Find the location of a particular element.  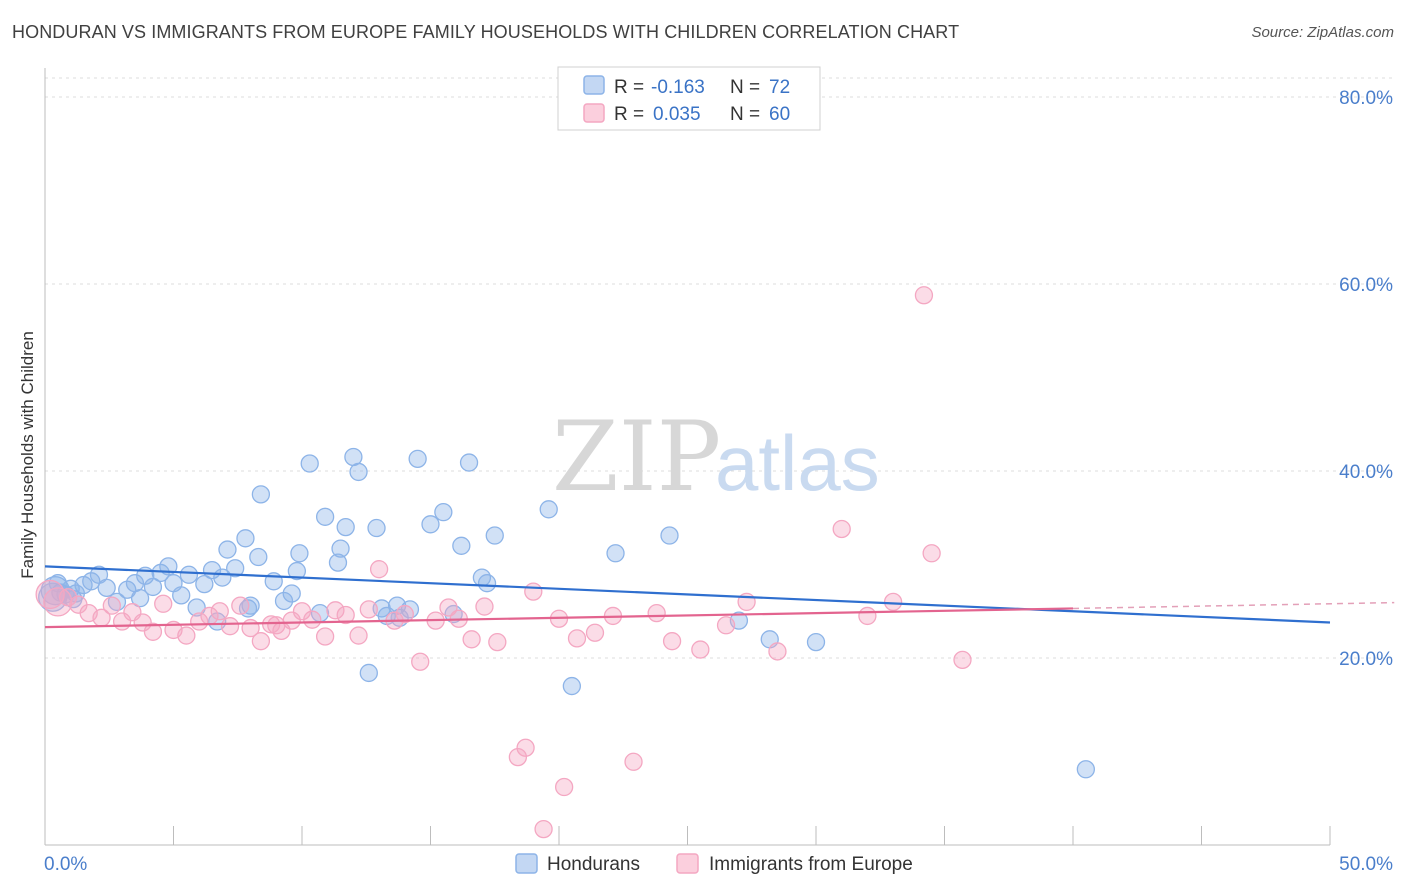

legend-r-label-0: R = is located at coordinates (629, 87).